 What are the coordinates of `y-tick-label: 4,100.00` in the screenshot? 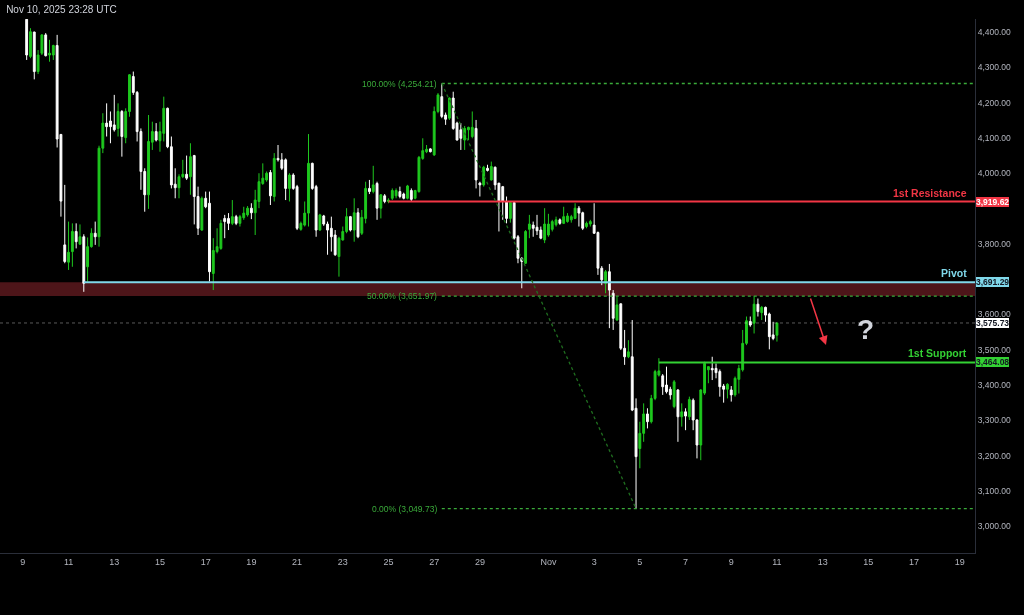 It's located at (994, 137).